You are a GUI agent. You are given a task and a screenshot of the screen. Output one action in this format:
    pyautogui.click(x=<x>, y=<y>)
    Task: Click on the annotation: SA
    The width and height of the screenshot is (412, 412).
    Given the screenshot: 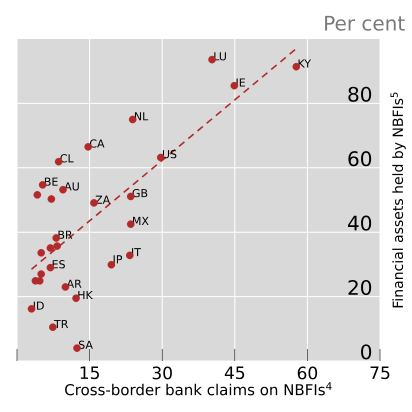 What is the action you would take?
    pyautogui.click(x=85, y=344)
    